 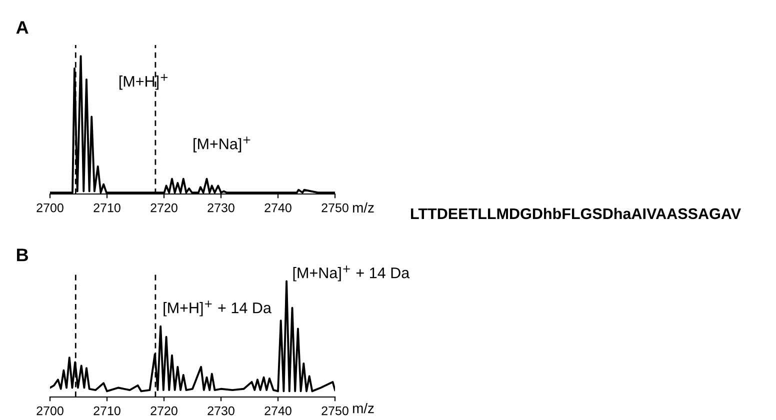 I want to click on annotation: [M+Na]$^{+}$ + 14 Da, so click(x=351, y=274).